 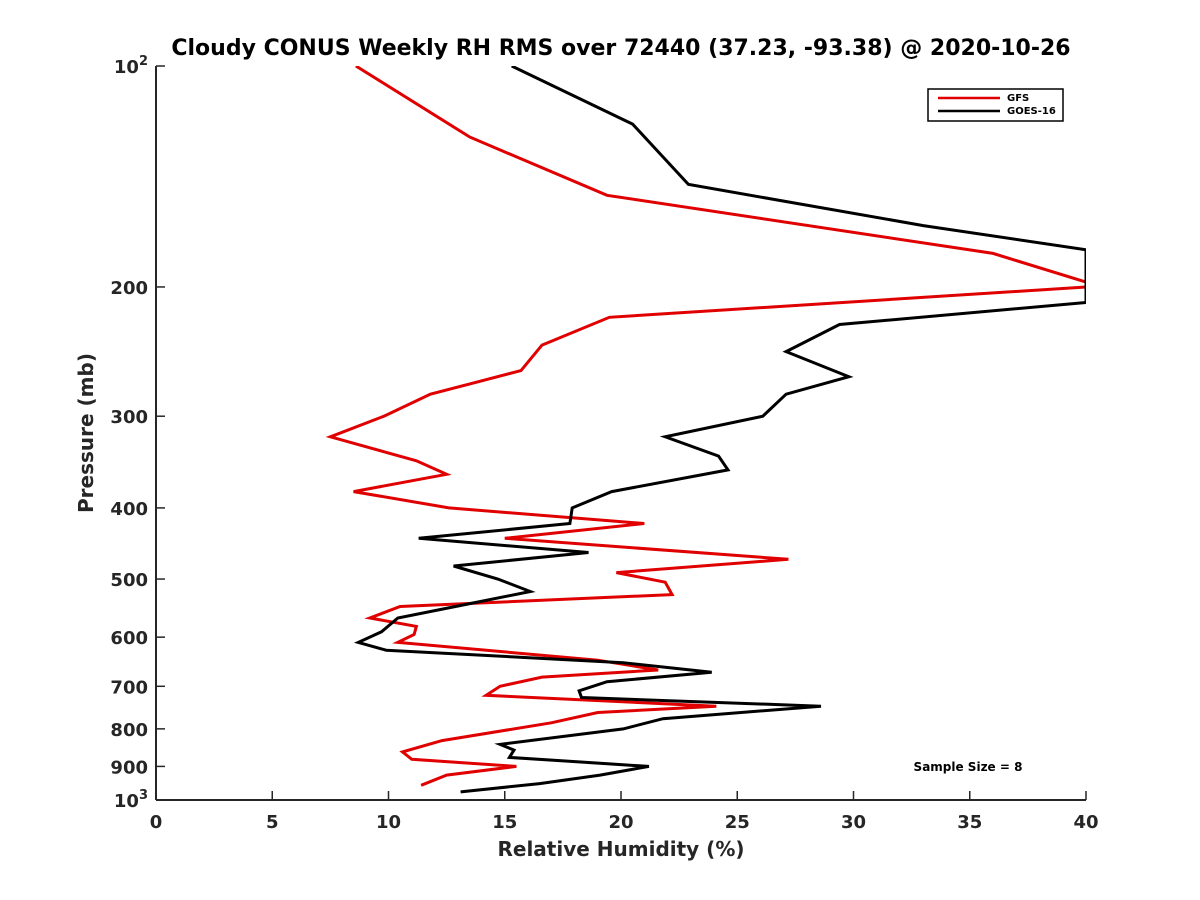 What do you see at coordinates (969, 822) in the screenshot?
I see `x-tick-label: 35` at bounding box center [969, 822].